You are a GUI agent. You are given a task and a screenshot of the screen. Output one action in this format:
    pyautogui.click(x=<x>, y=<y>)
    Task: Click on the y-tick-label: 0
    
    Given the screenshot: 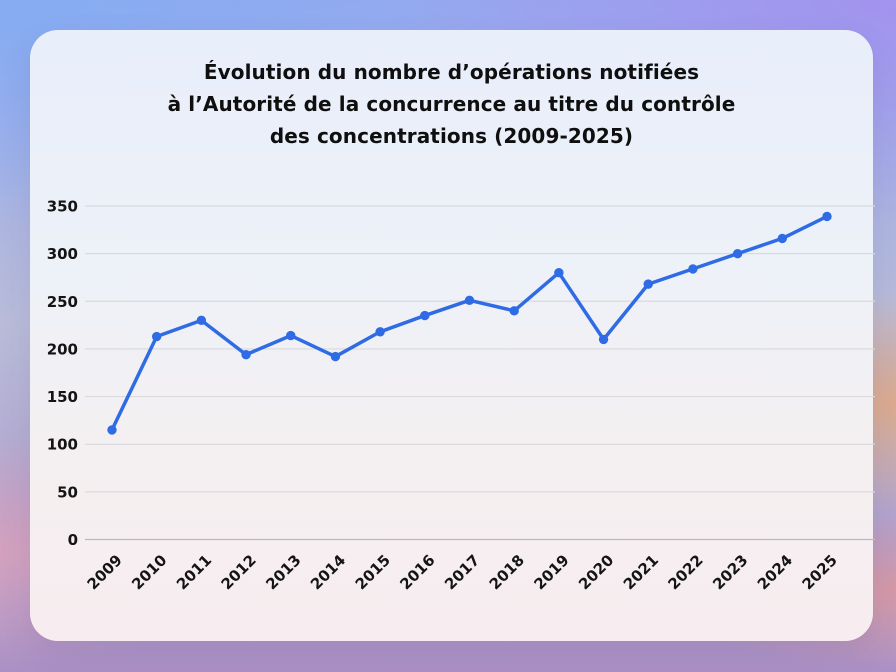 What is the action you would take?
    pyautogui.click(x=73, y=540)
    